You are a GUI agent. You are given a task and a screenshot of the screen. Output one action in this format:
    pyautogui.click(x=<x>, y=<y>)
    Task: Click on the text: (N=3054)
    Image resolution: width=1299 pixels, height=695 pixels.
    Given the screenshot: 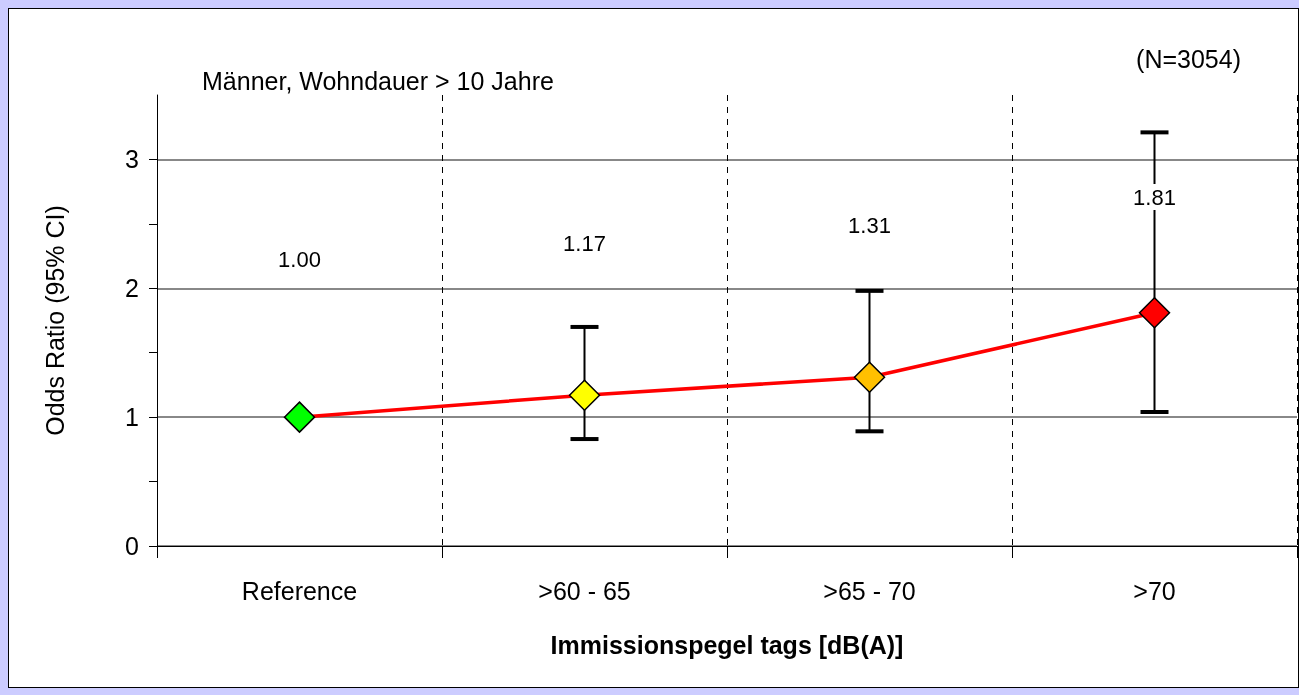 What is the action you would take?
    pyautogui.click(x=1188, y=58)
    